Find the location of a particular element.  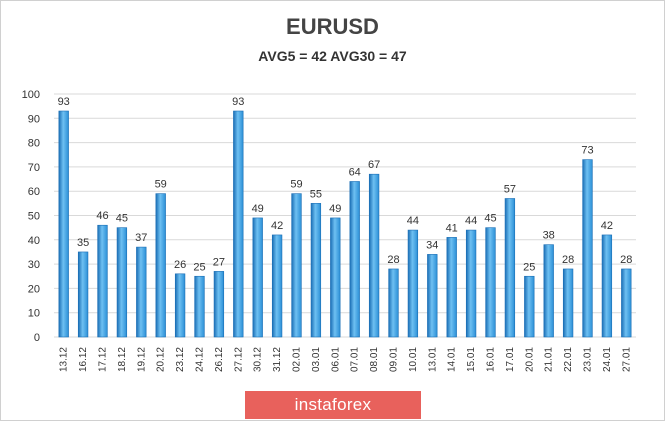

data-label: 46 is located at coordinates (102, 216).